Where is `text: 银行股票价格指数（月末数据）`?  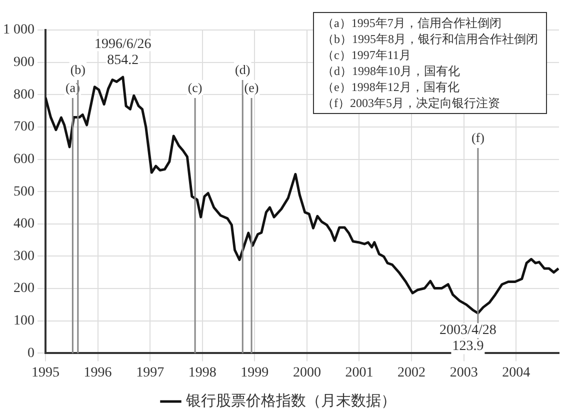
text: 银行股票价格指数（月末数据） is located at coordinates (290, 401).